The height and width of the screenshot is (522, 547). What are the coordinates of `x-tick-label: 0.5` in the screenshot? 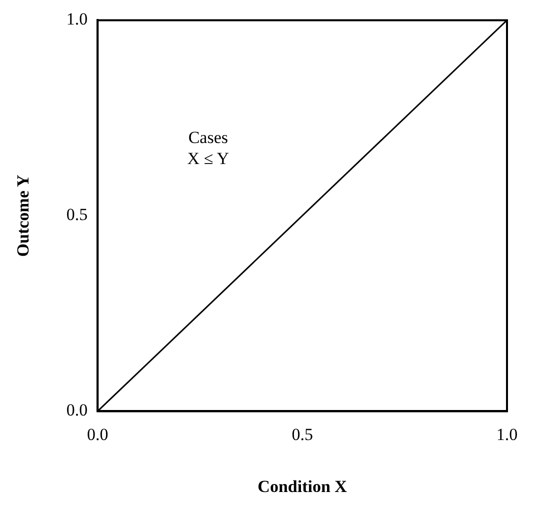 It's located at (302, 434).